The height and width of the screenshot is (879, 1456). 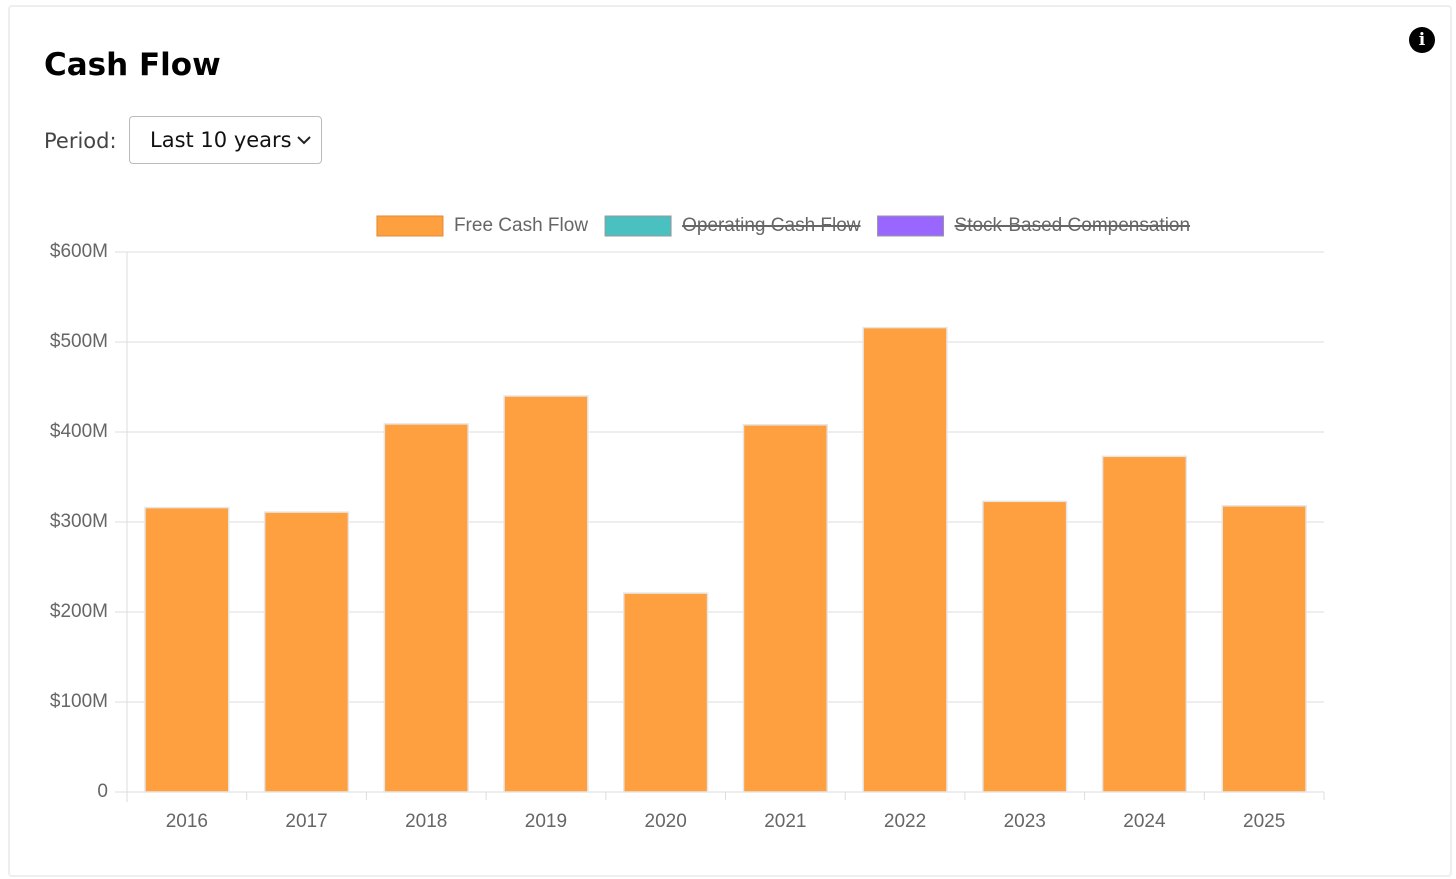 What do you see at coordinates (1144, 821) in the screenshot?
I see `x-tick-label: 2024` at bounding box center [1144, 821].